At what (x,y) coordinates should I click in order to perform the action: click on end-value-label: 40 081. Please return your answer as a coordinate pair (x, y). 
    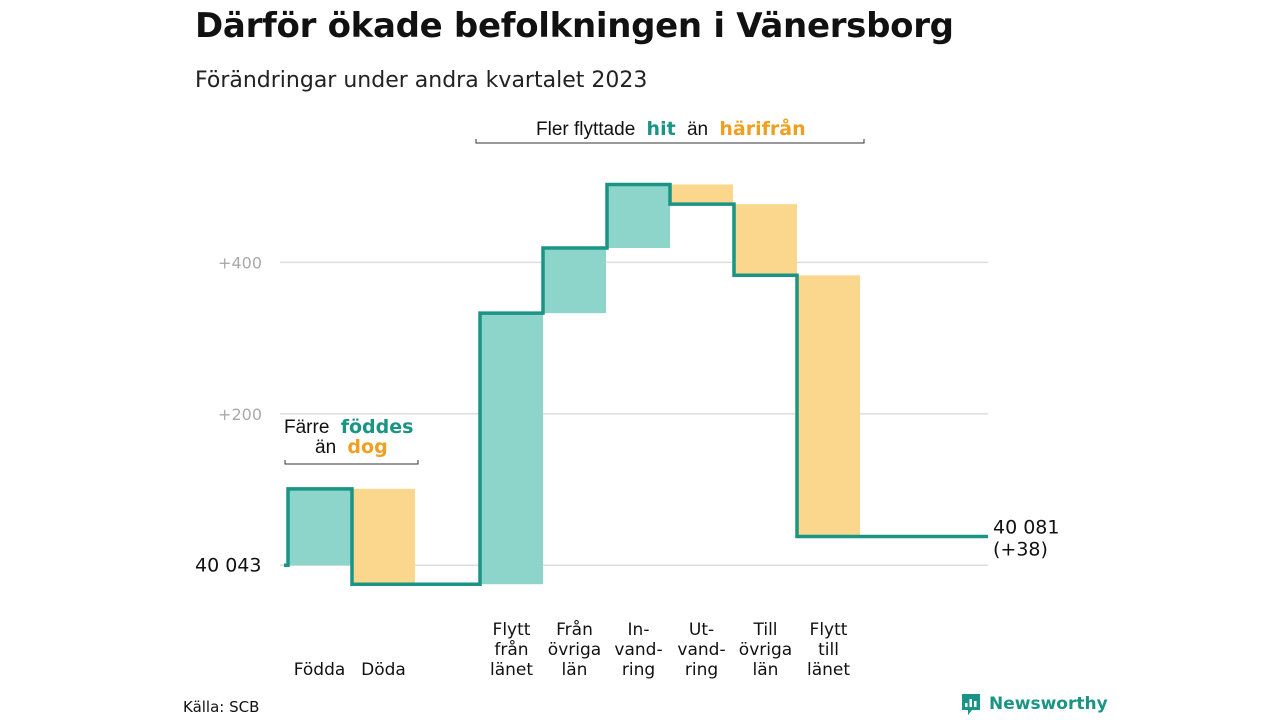
    Looking at the image, I should click on (1026, 528).